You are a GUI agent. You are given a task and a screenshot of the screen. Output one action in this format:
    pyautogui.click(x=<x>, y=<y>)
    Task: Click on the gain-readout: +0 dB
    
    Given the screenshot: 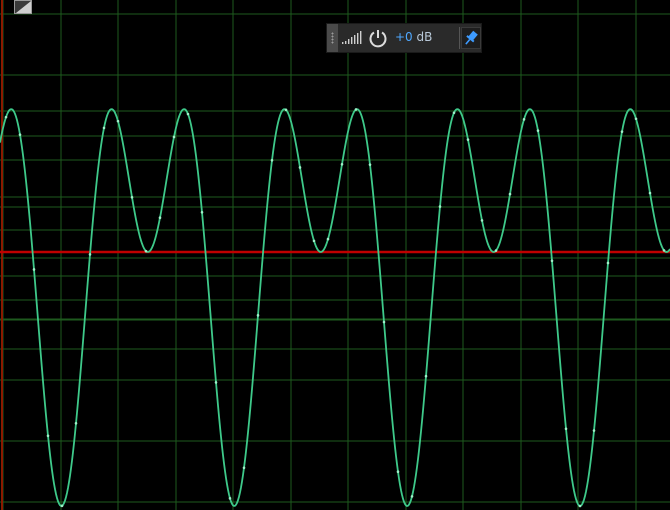 What is the action you would take?
    pyautogui.click(x=413, y=37)
    